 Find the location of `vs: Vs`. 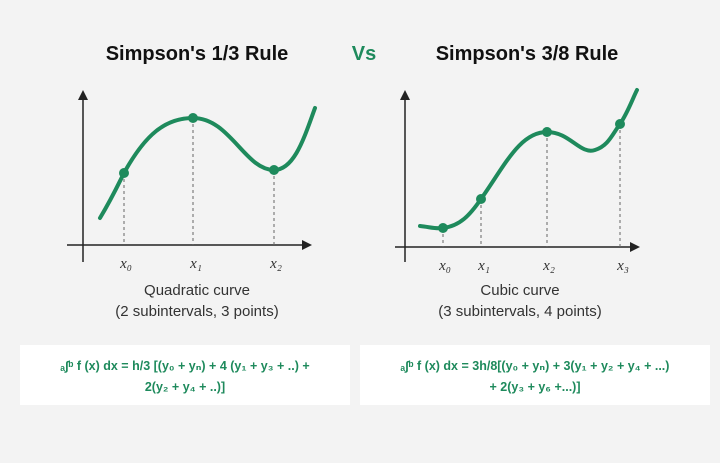

vs: Vs is located at coordinates (364, 54).